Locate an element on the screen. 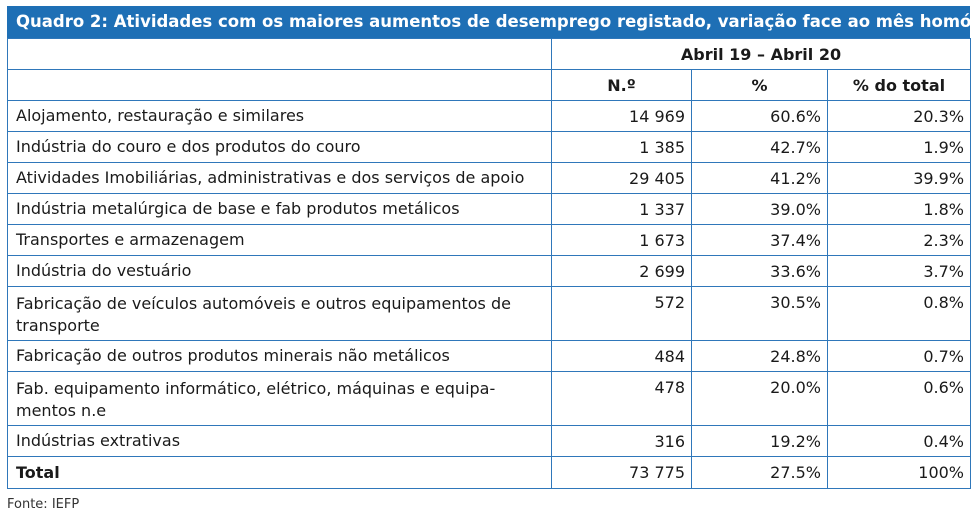  total-count: 73 775 is located at coordinates (621, 472).